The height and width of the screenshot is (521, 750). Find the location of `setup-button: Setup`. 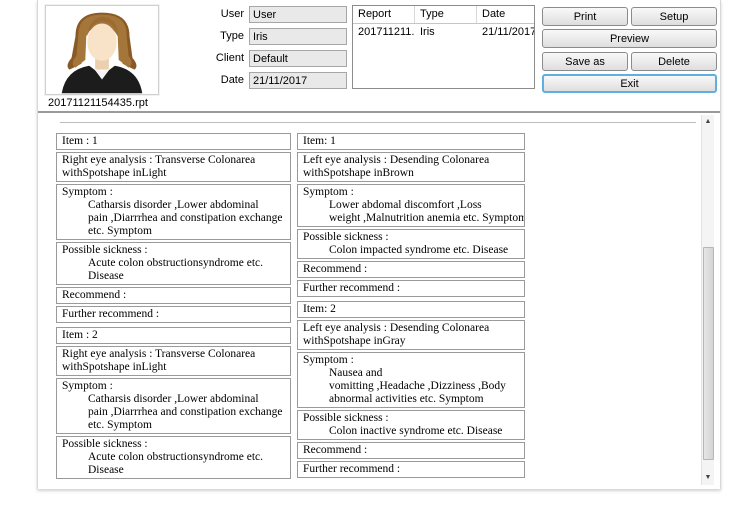

setup-button: Setup is located at coordinates (674, 16).